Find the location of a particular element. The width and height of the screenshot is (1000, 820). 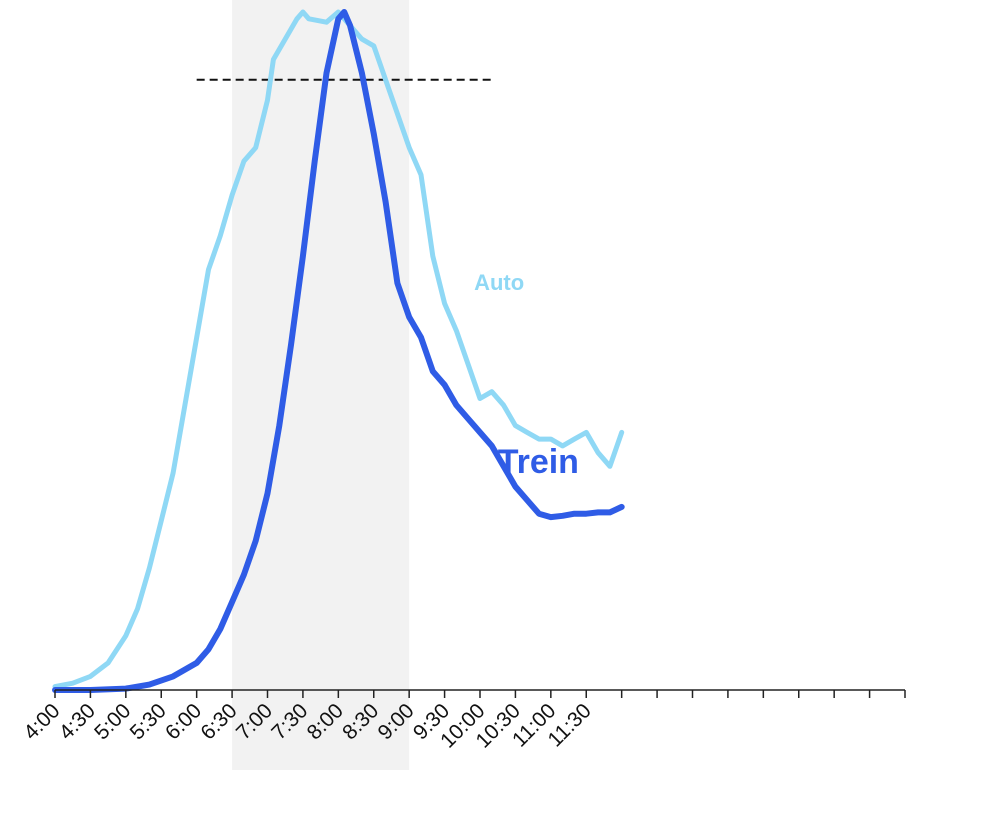

x-tick-label: 4:00 is located at coordinates (41, 721).